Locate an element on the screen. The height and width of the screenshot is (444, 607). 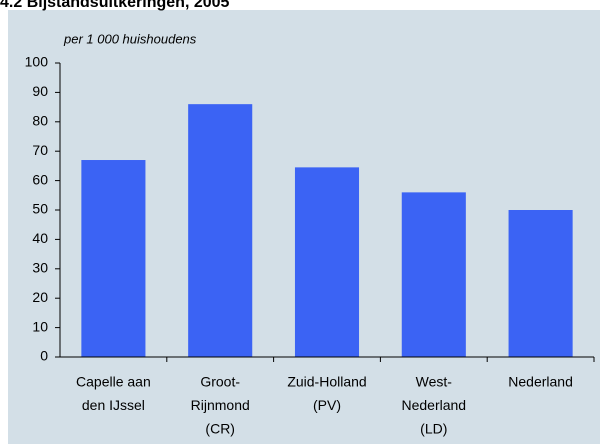
y-tick-label: 10 is located at coordinates (40, 326).